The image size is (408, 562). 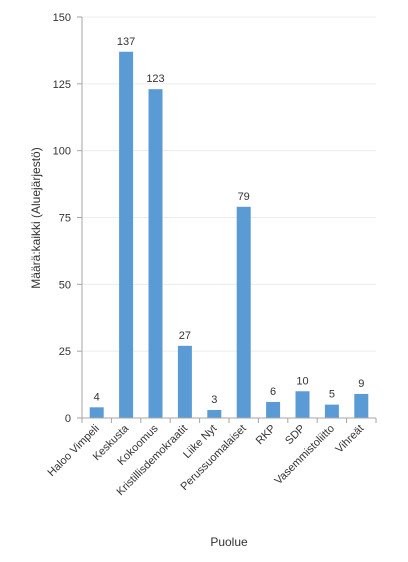 What do you see at coordinates (62, 85) in the screenshot?
I see `y-tick-label: 125` at bounding box center [62, 85].